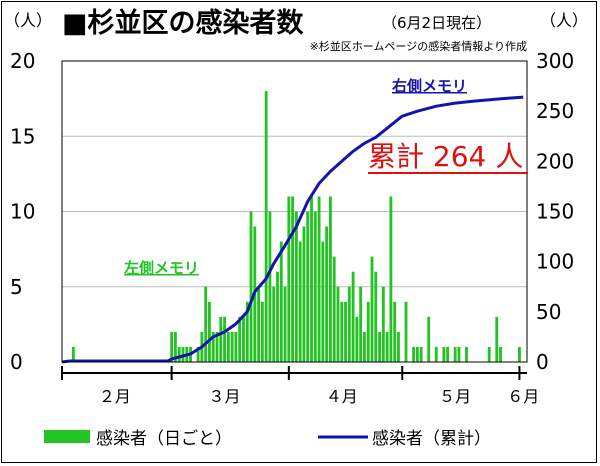  I want to click on x-tick-label: ４月, so click(342, 396).